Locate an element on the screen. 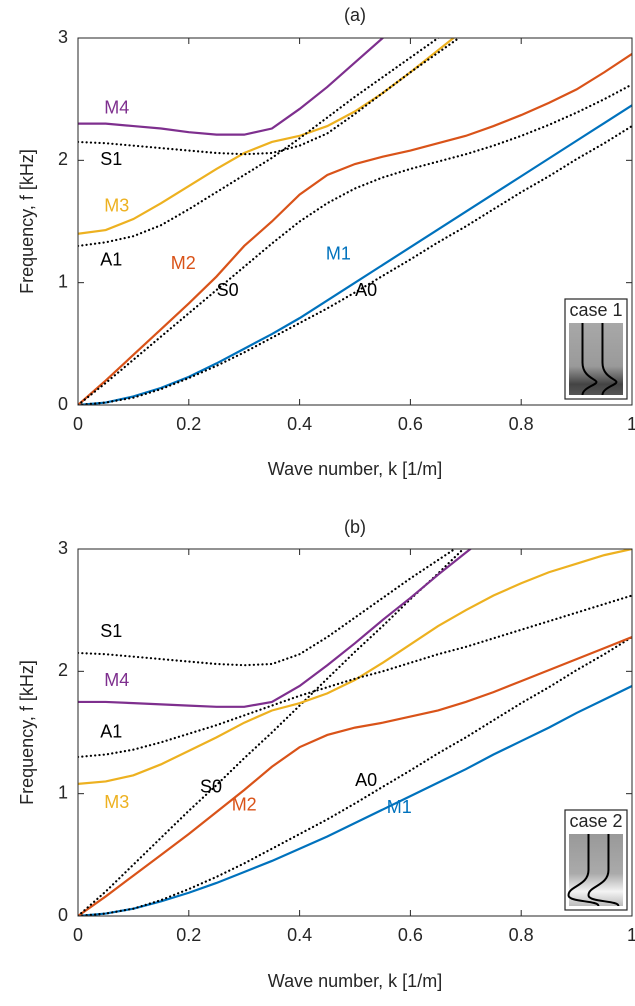 The width and height of the screenshot is (635, 1006). chart-title: (a) is located at coordinates (355, 15).